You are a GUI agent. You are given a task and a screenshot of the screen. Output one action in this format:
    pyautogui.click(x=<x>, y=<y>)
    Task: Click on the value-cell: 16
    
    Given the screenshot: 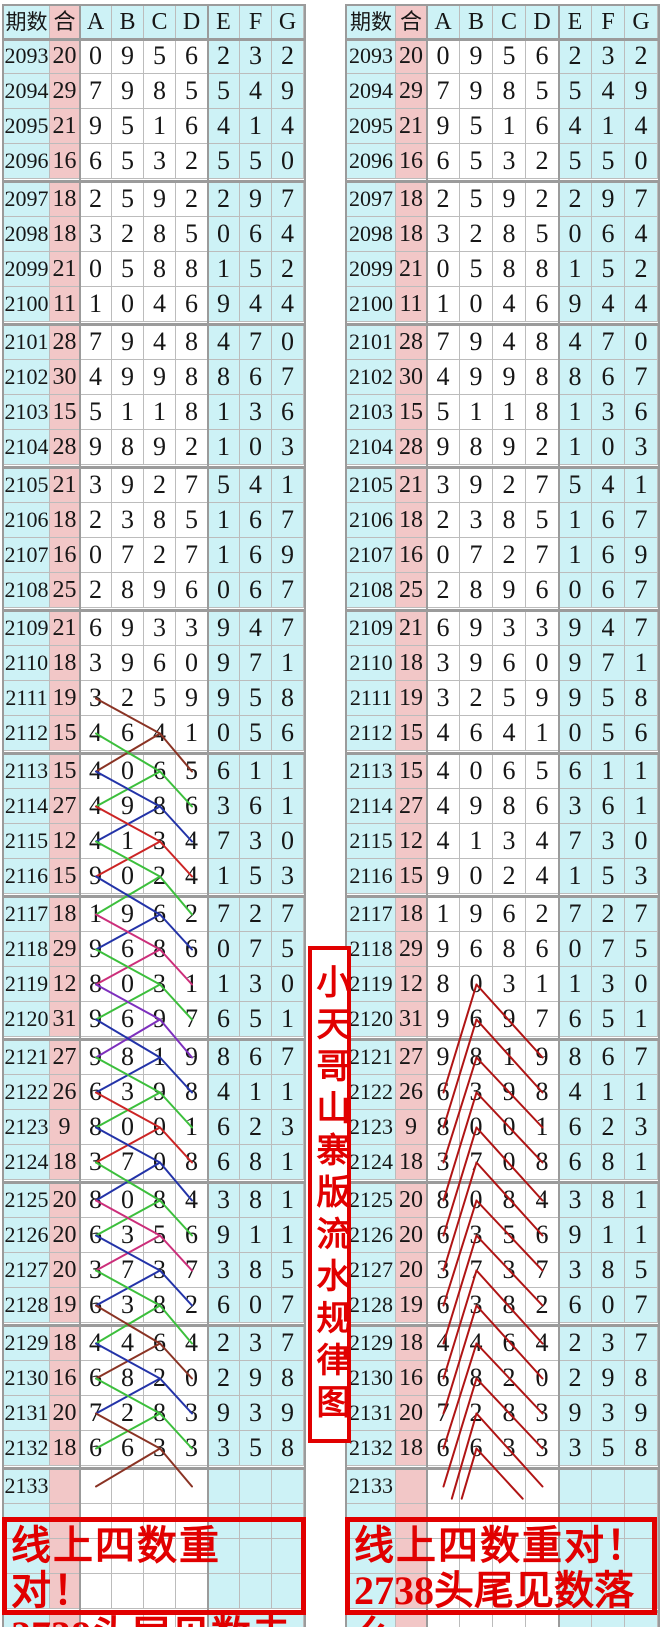 What is the action you would take?
    pyautogui.click(x=411, y=161)
    